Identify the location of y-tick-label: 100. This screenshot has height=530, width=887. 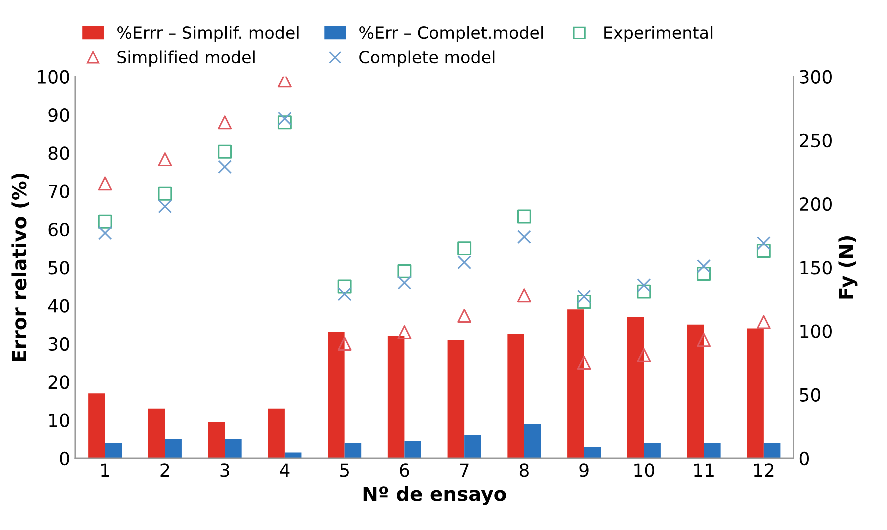
(54, 77).